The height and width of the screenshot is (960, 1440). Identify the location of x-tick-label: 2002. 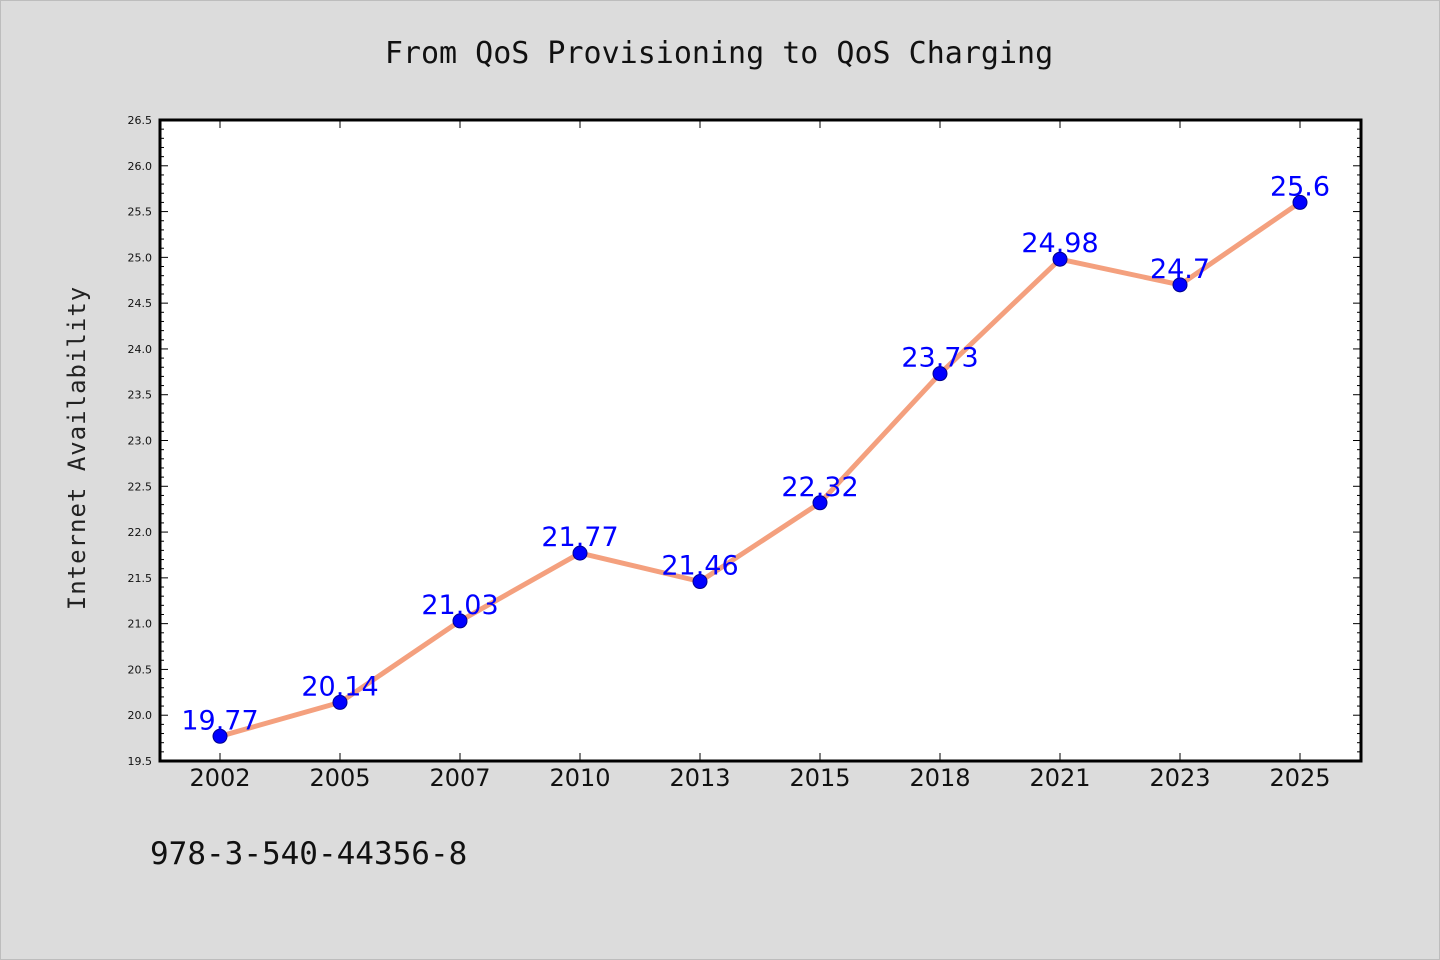
(219, 778).